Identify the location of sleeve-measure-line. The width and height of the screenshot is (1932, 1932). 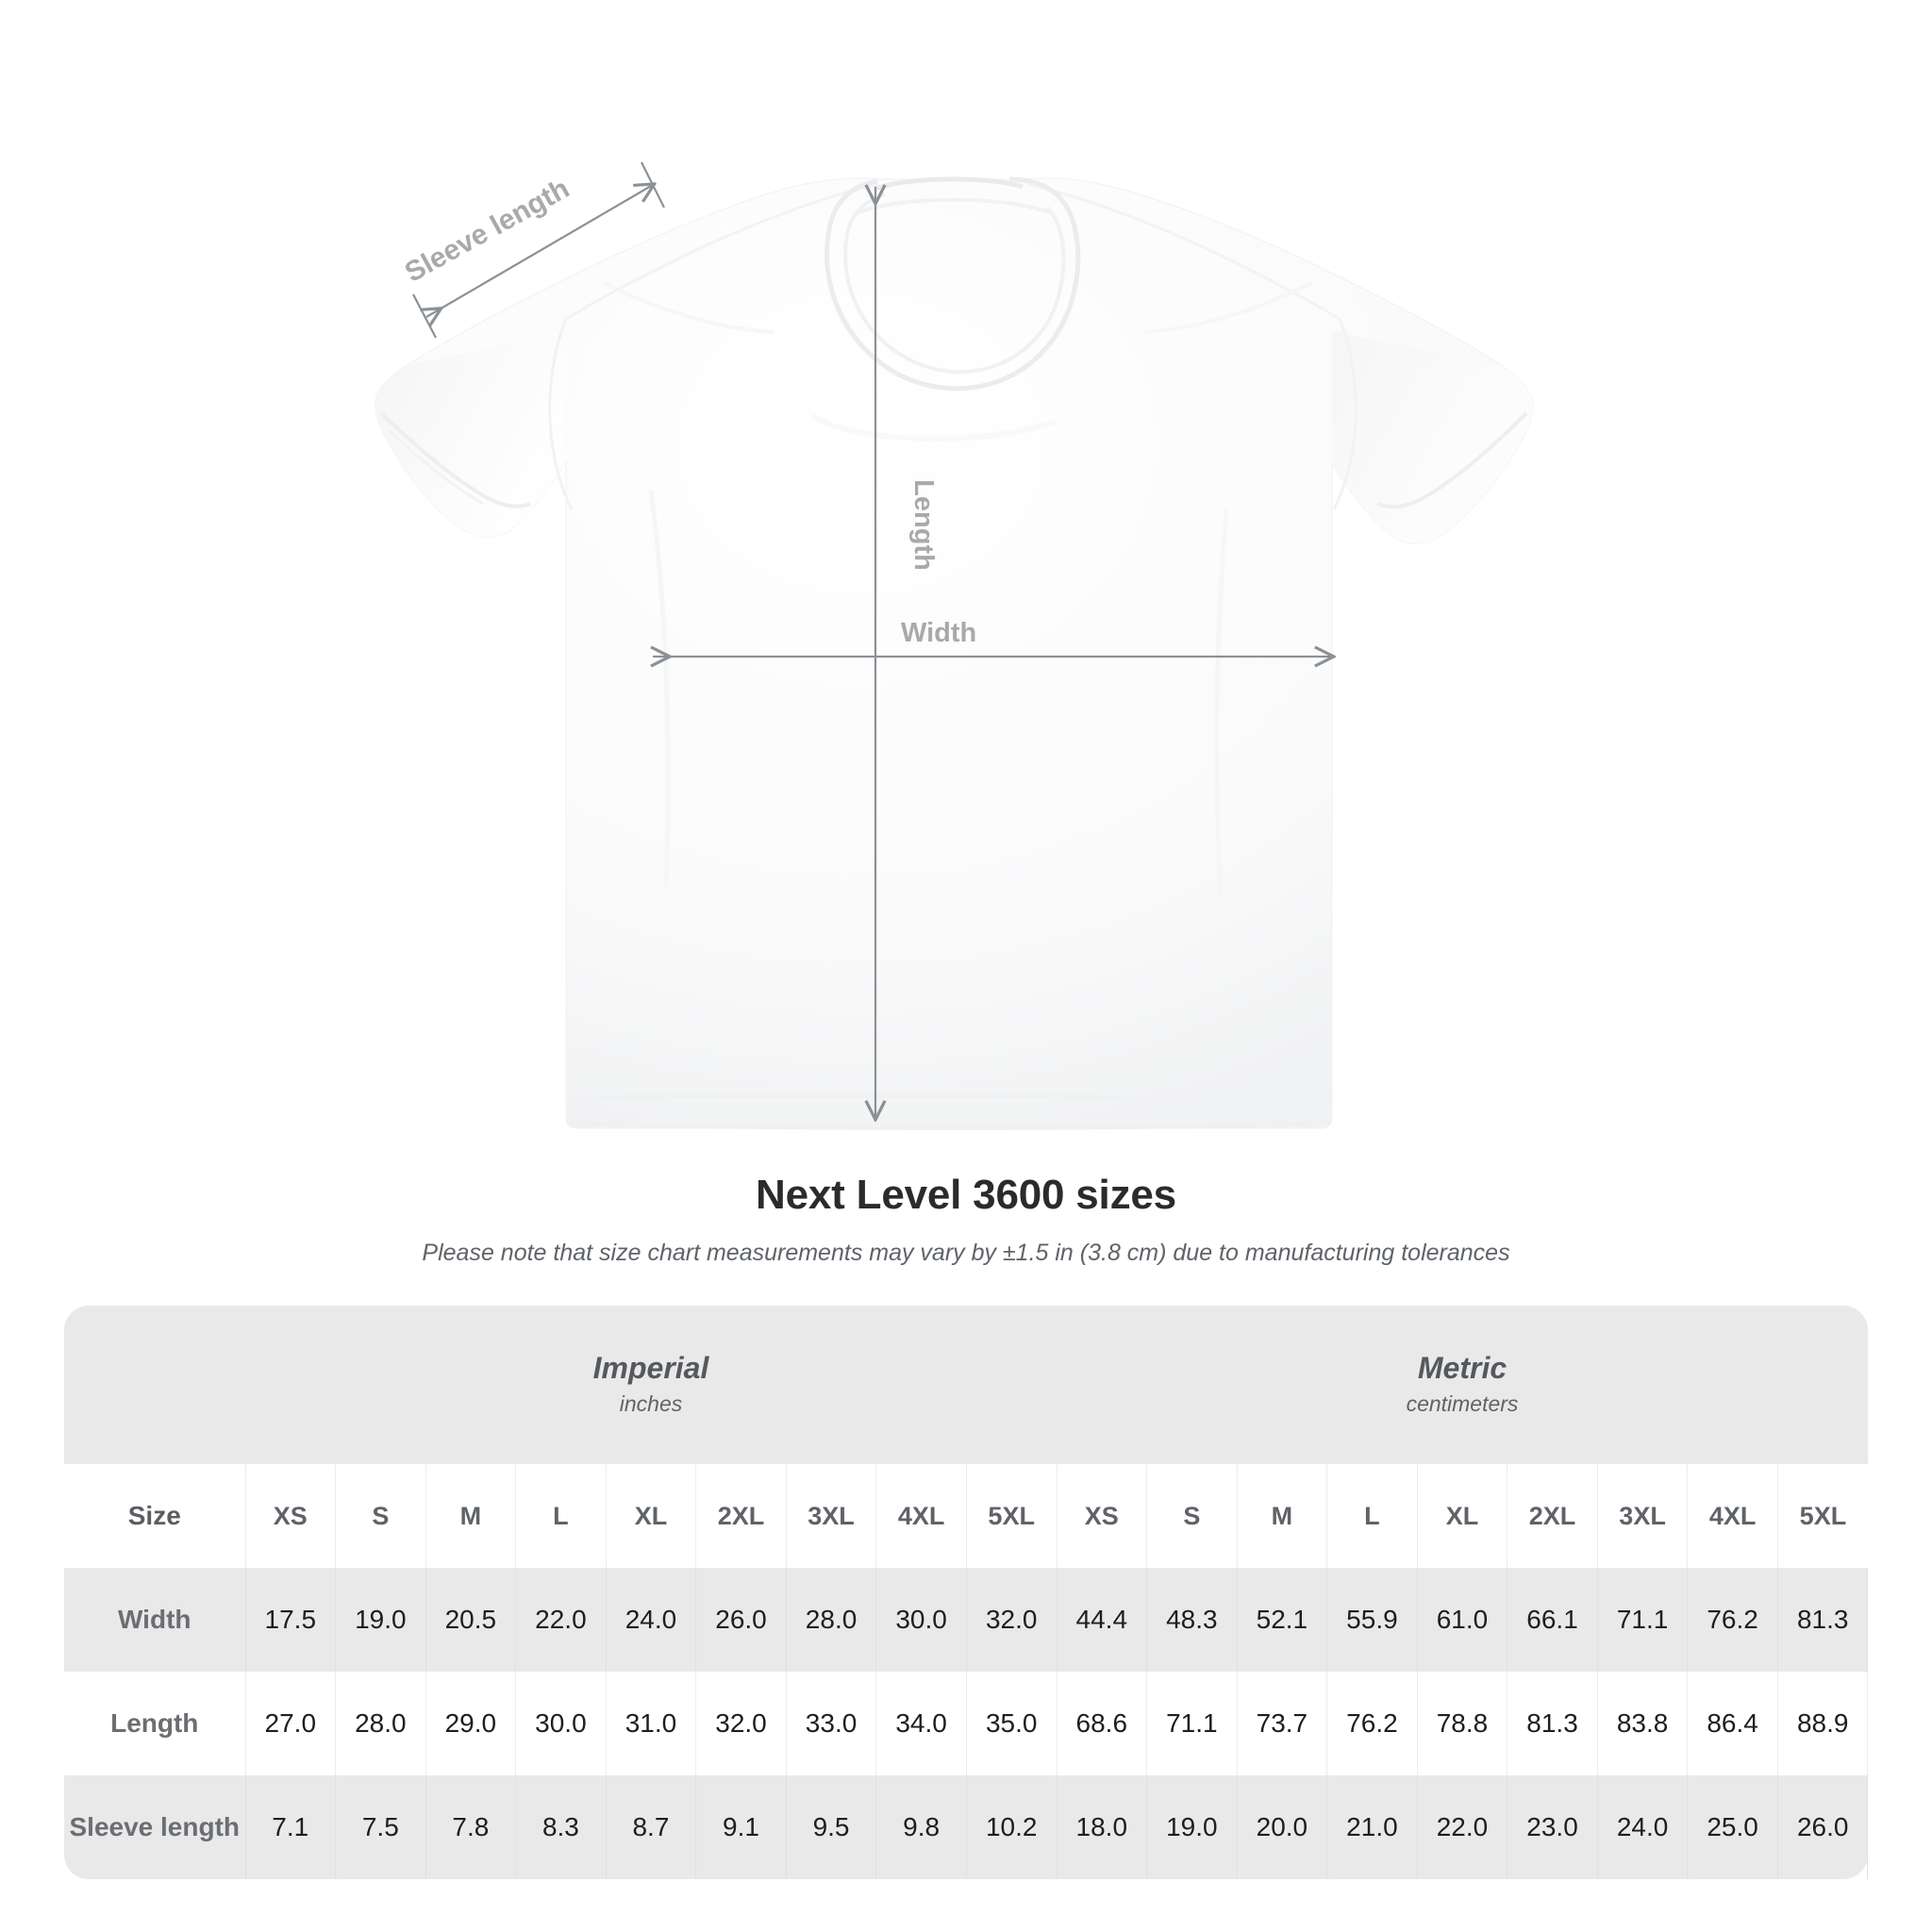
(539, 251).